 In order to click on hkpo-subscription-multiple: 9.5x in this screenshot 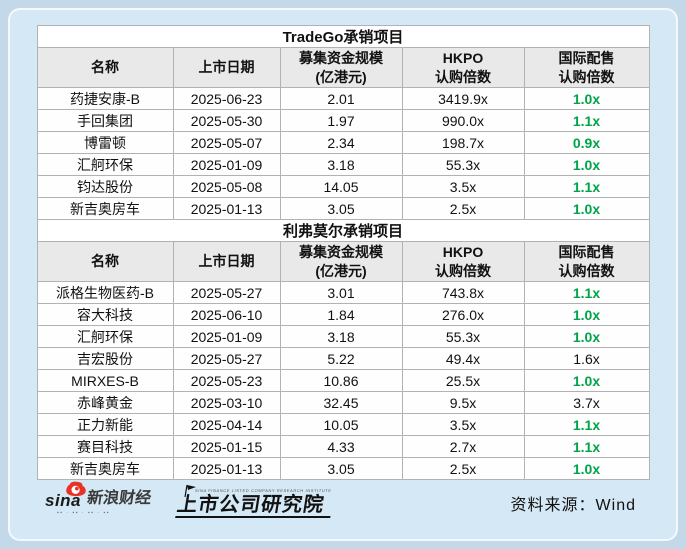, I will do `click(463, 402)`.